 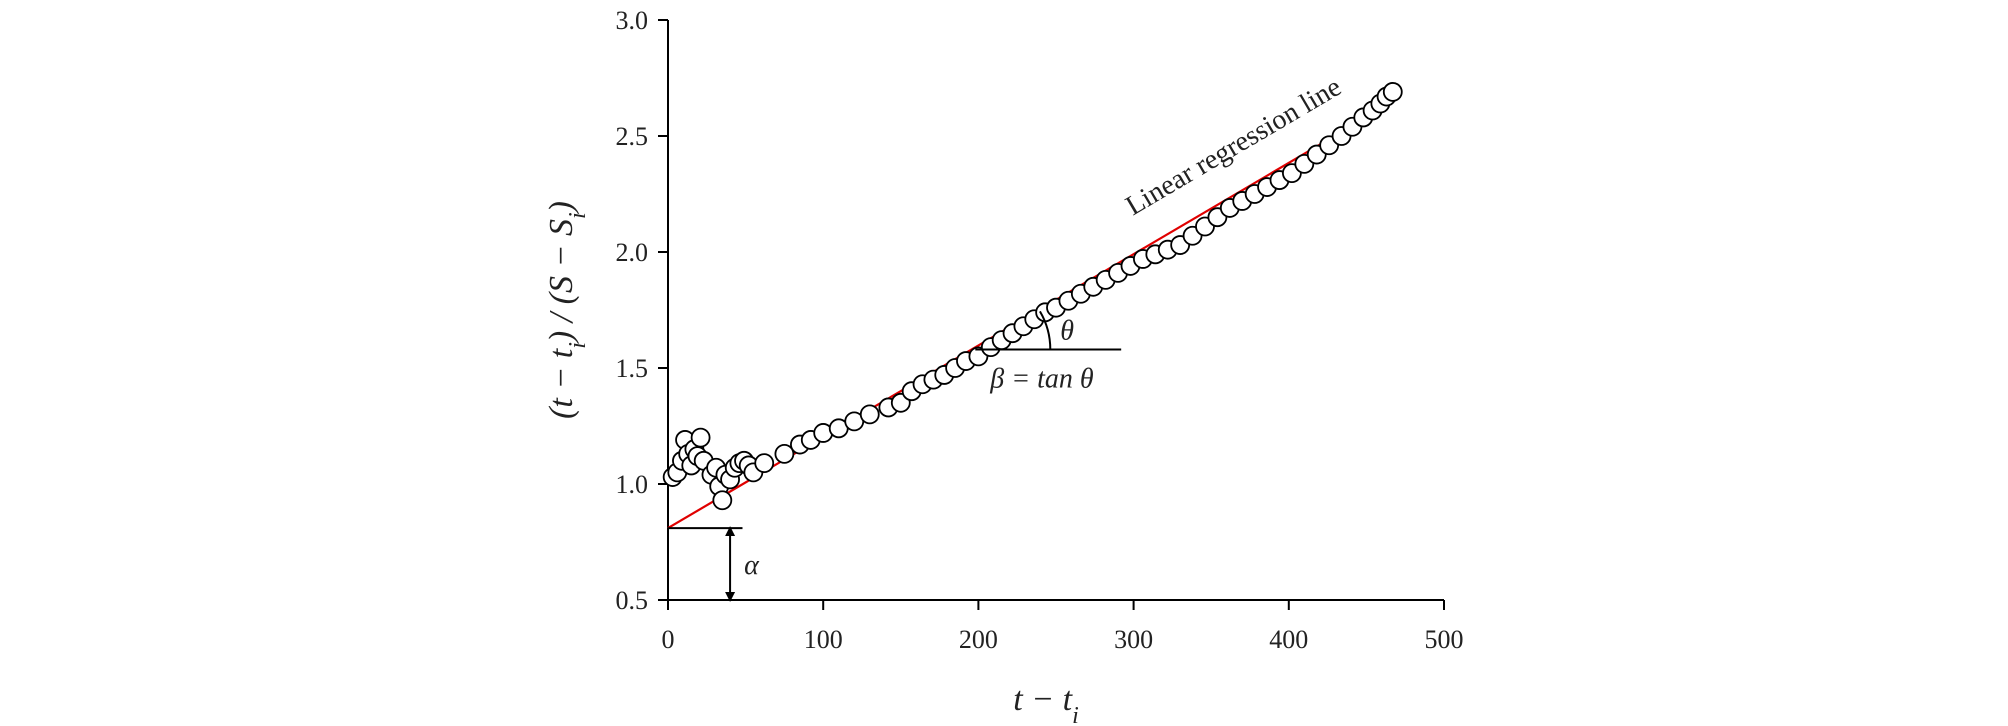 I want to click on alpha-label: α, so click(x=752, y=565).